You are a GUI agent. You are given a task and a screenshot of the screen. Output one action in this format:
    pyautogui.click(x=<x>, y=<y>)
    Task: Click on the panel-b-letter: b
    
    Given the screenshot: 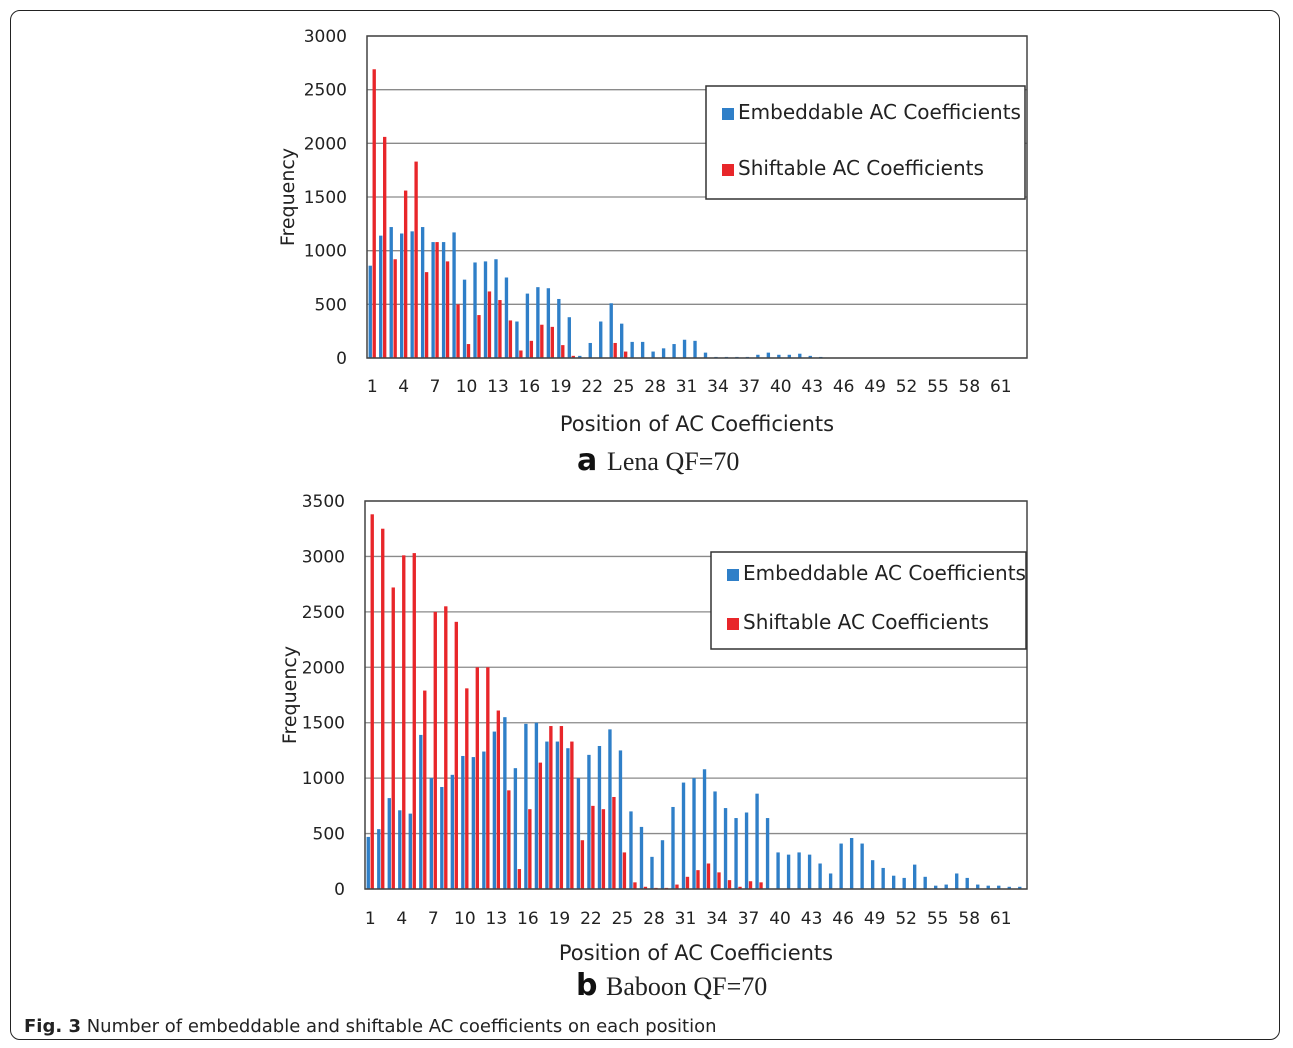 What is the action you would take?
    pyautogui.click(x=586, y=985)
    